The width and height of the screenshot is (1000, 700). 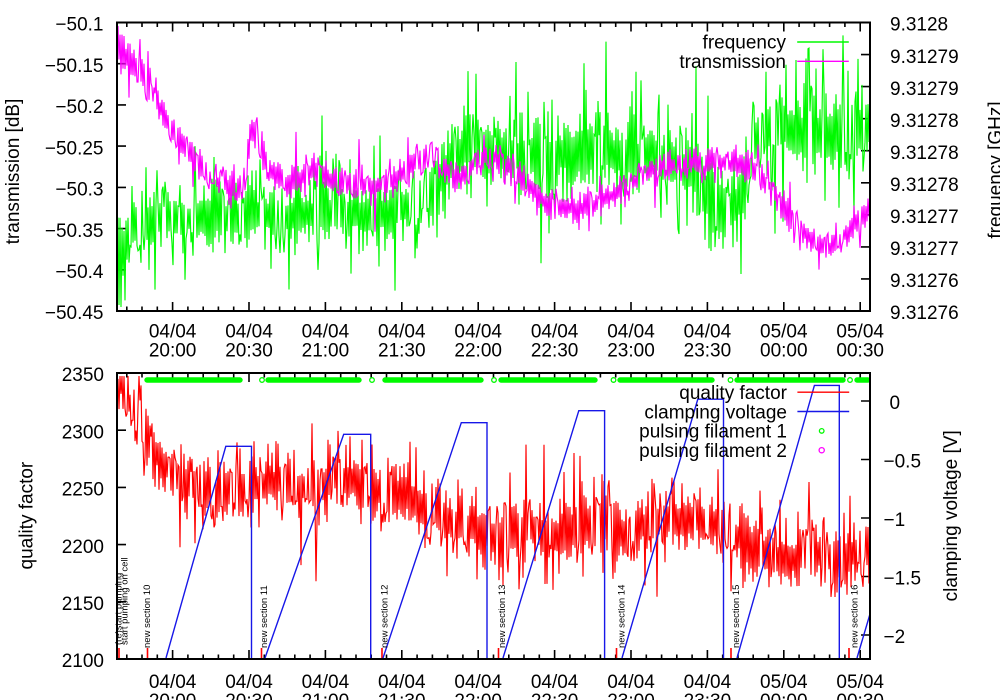 I want to click on svg-text: −2, so click(x=895, y=637).